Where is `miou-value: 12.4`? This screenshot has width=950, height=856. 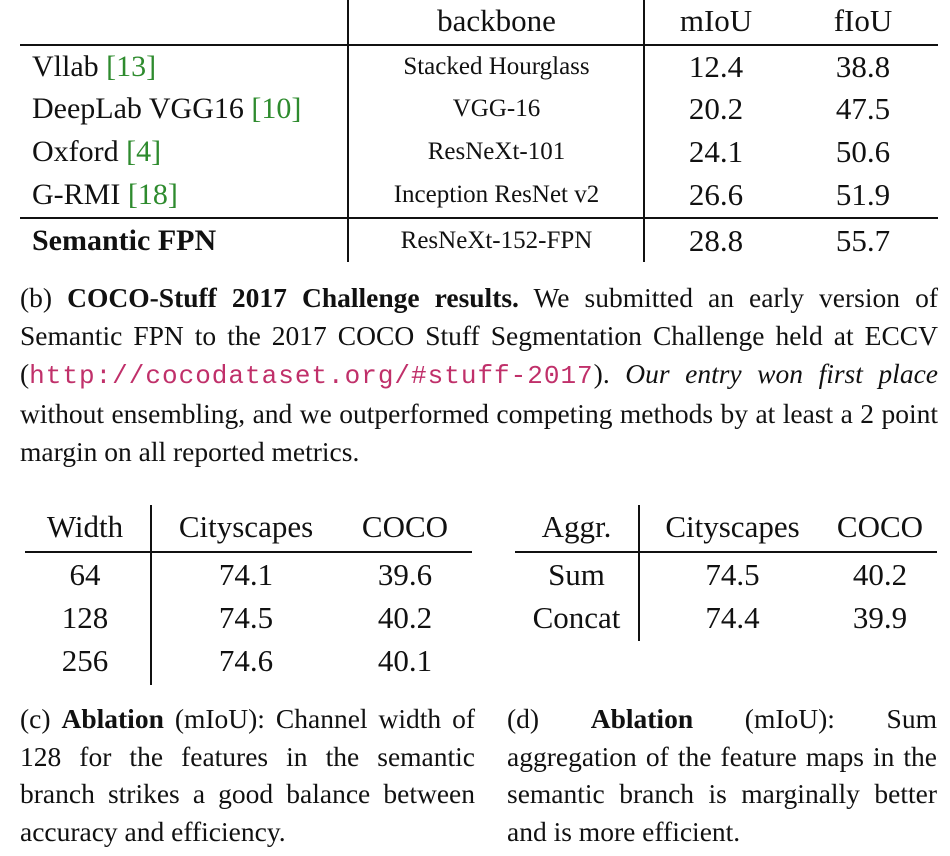 miou-value: 12.4 is located at coordinates (716, 66).